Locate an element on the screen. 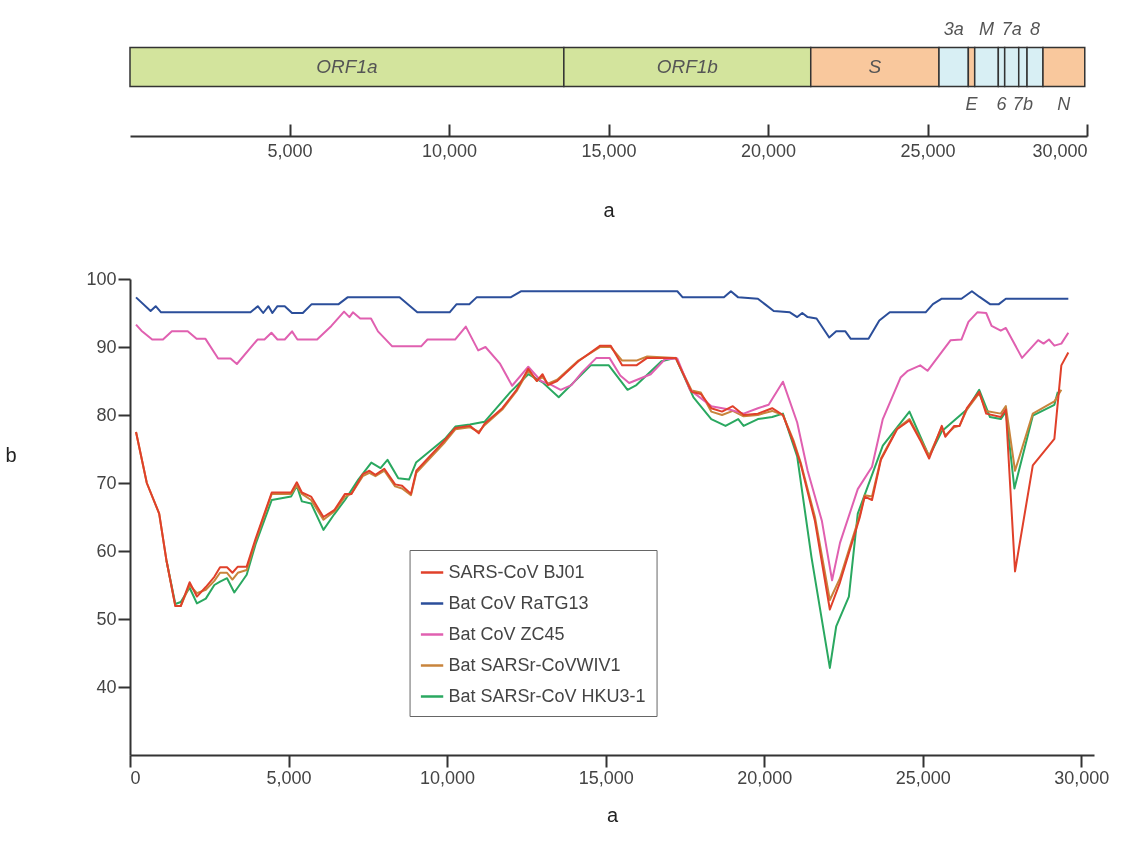 This screenshot has width=1137, height=863. line-series is located at coordinates (602, 315).